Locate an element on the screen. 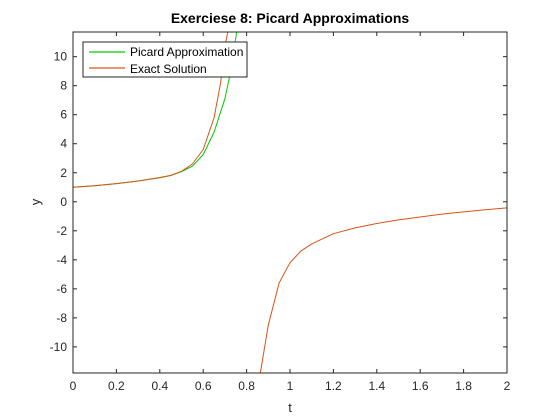 This screenshot has height=420, width=560. y-tick-label: -4 is located at coordinates (61, 260).